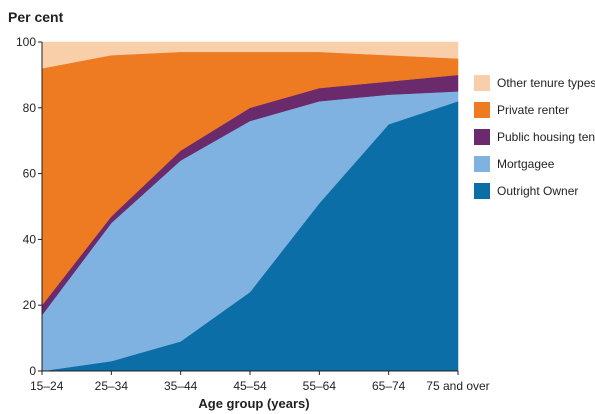  I want to click on x-tick-label: 75 and over, so click(457, 386).